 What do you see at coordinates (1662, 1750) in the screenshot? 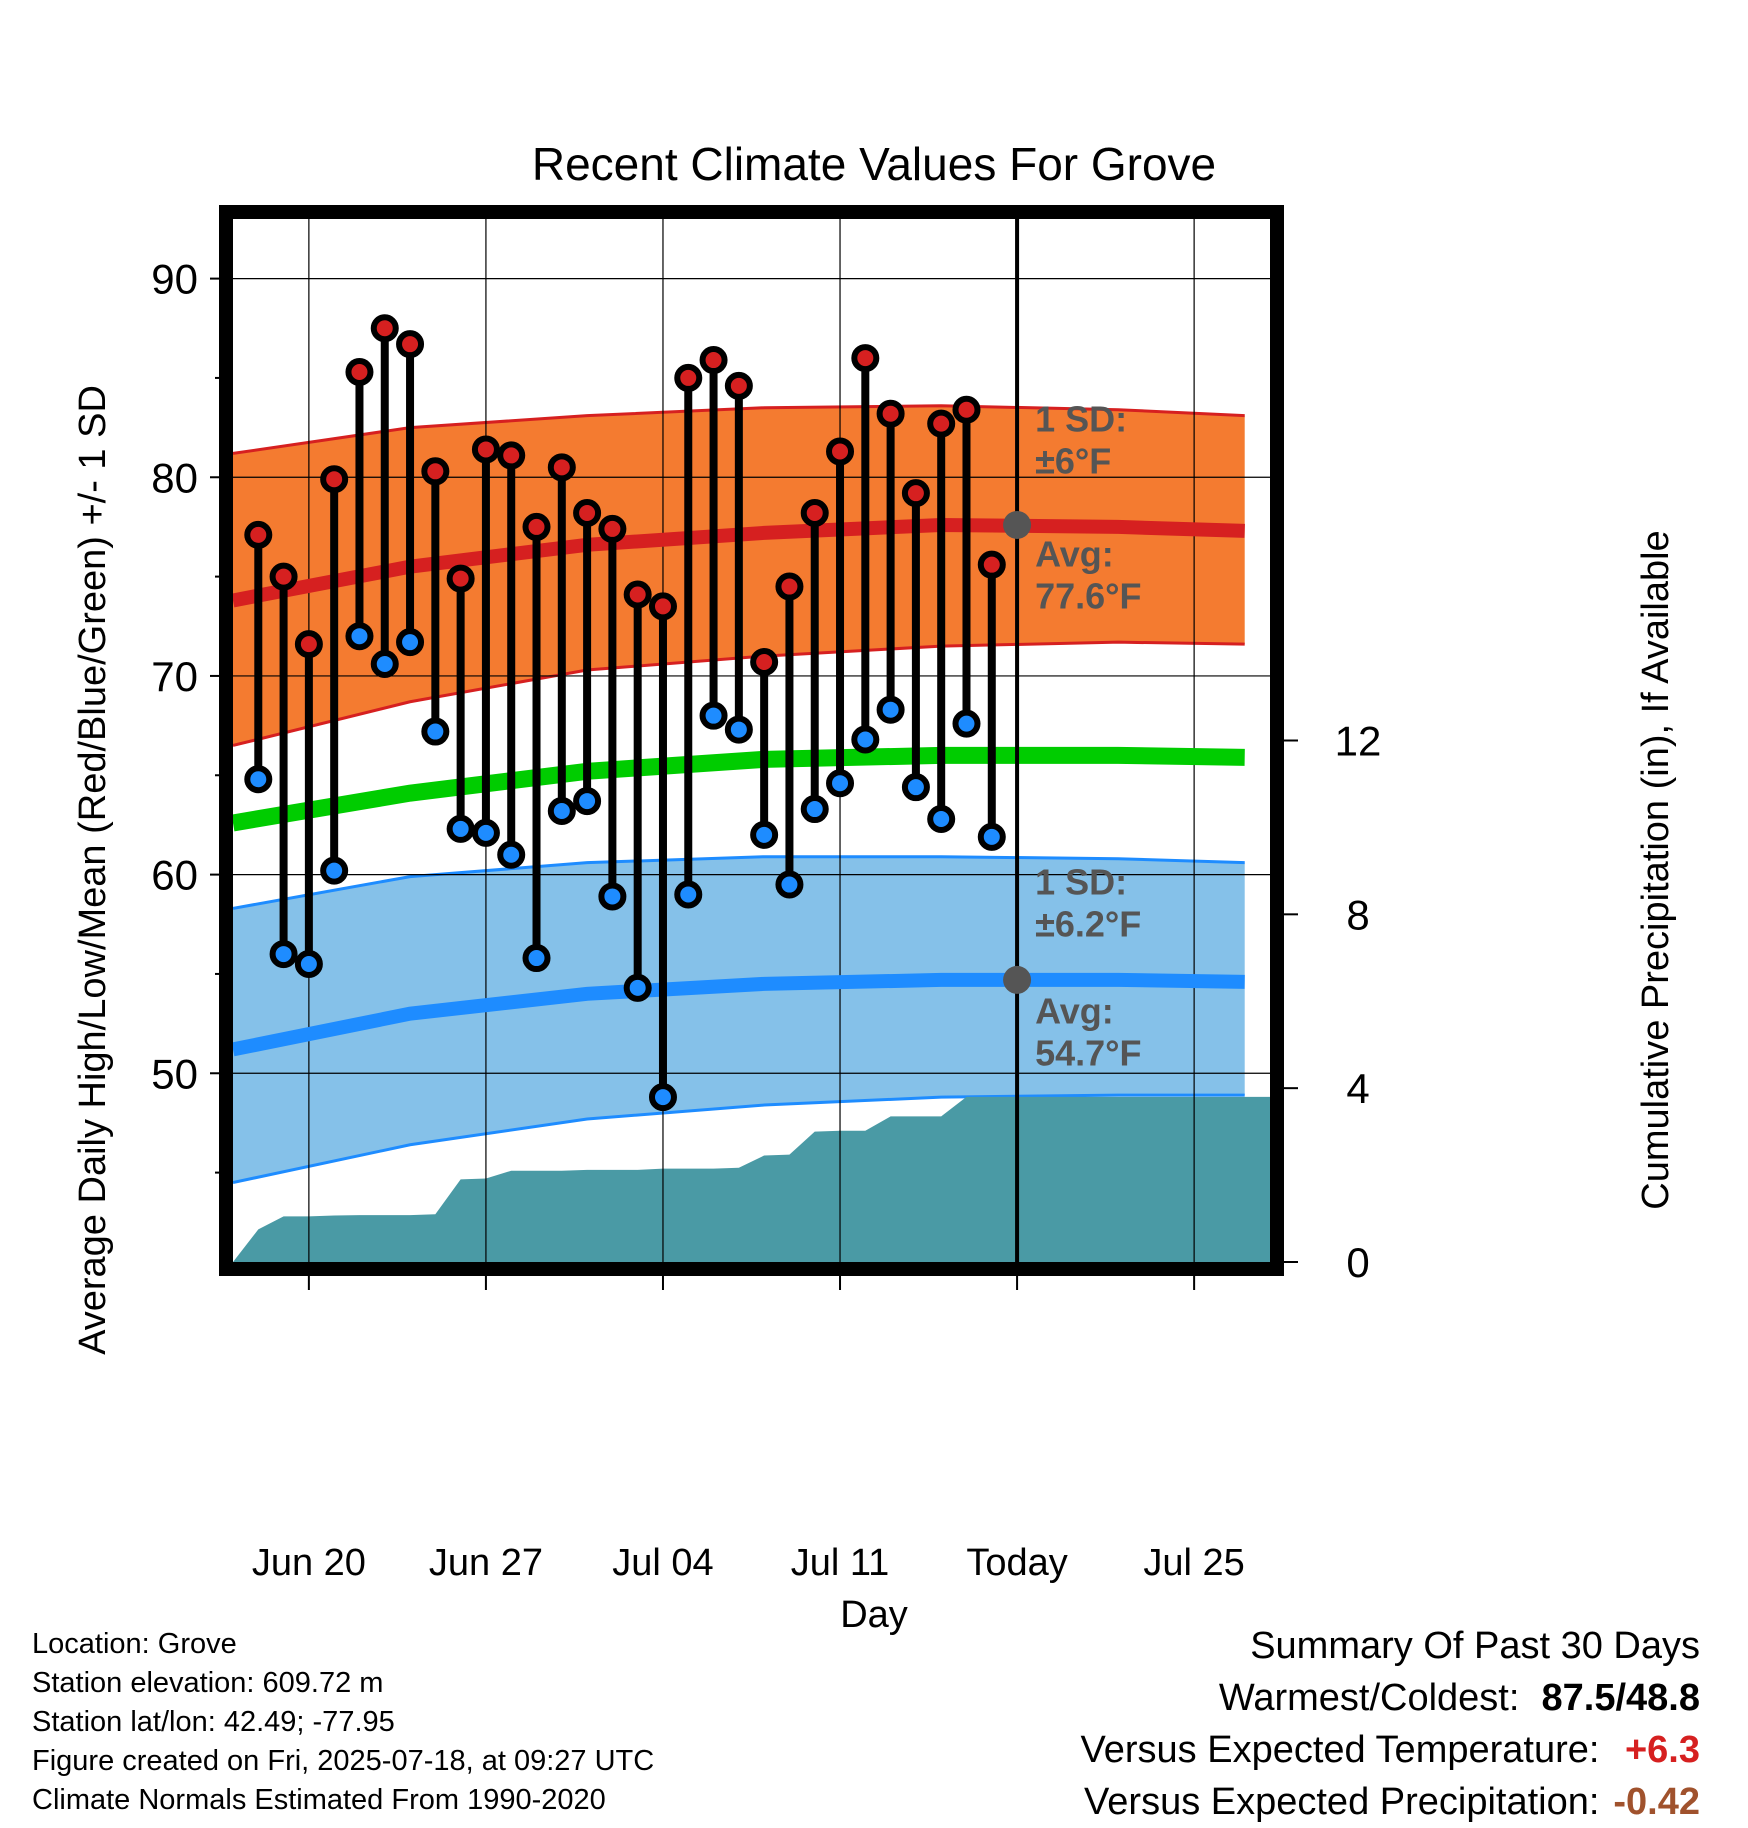
I see `temp-departure-value: +6.3` at bounding box center [1662, 1750].